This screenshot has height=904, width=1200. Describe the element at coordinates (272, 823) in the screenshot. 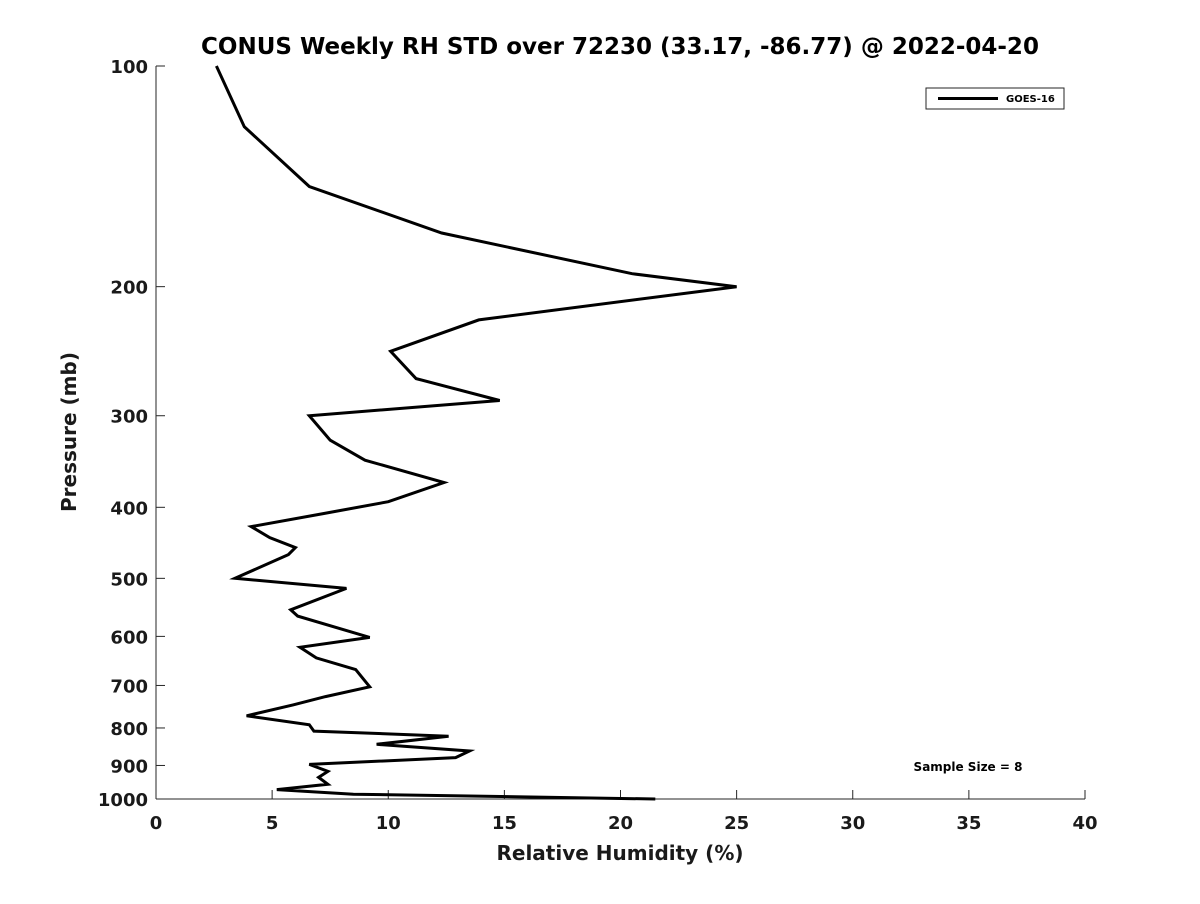

I see `x-tick-label: 5` at that location.